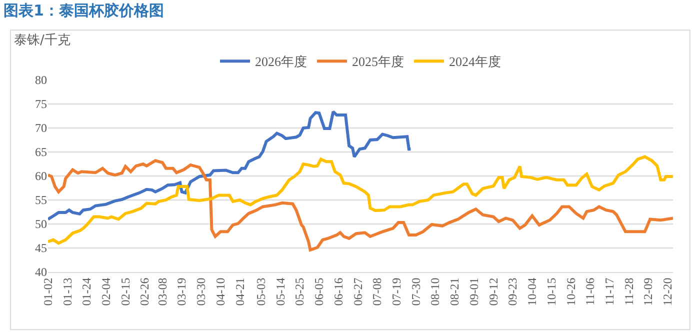 The height and width of the screenshot is (333, 700). What do you see at coordinates (377, 292) in the screenshot?
I see `x-tick-label: 07-08` at bounding box center [377, 292].